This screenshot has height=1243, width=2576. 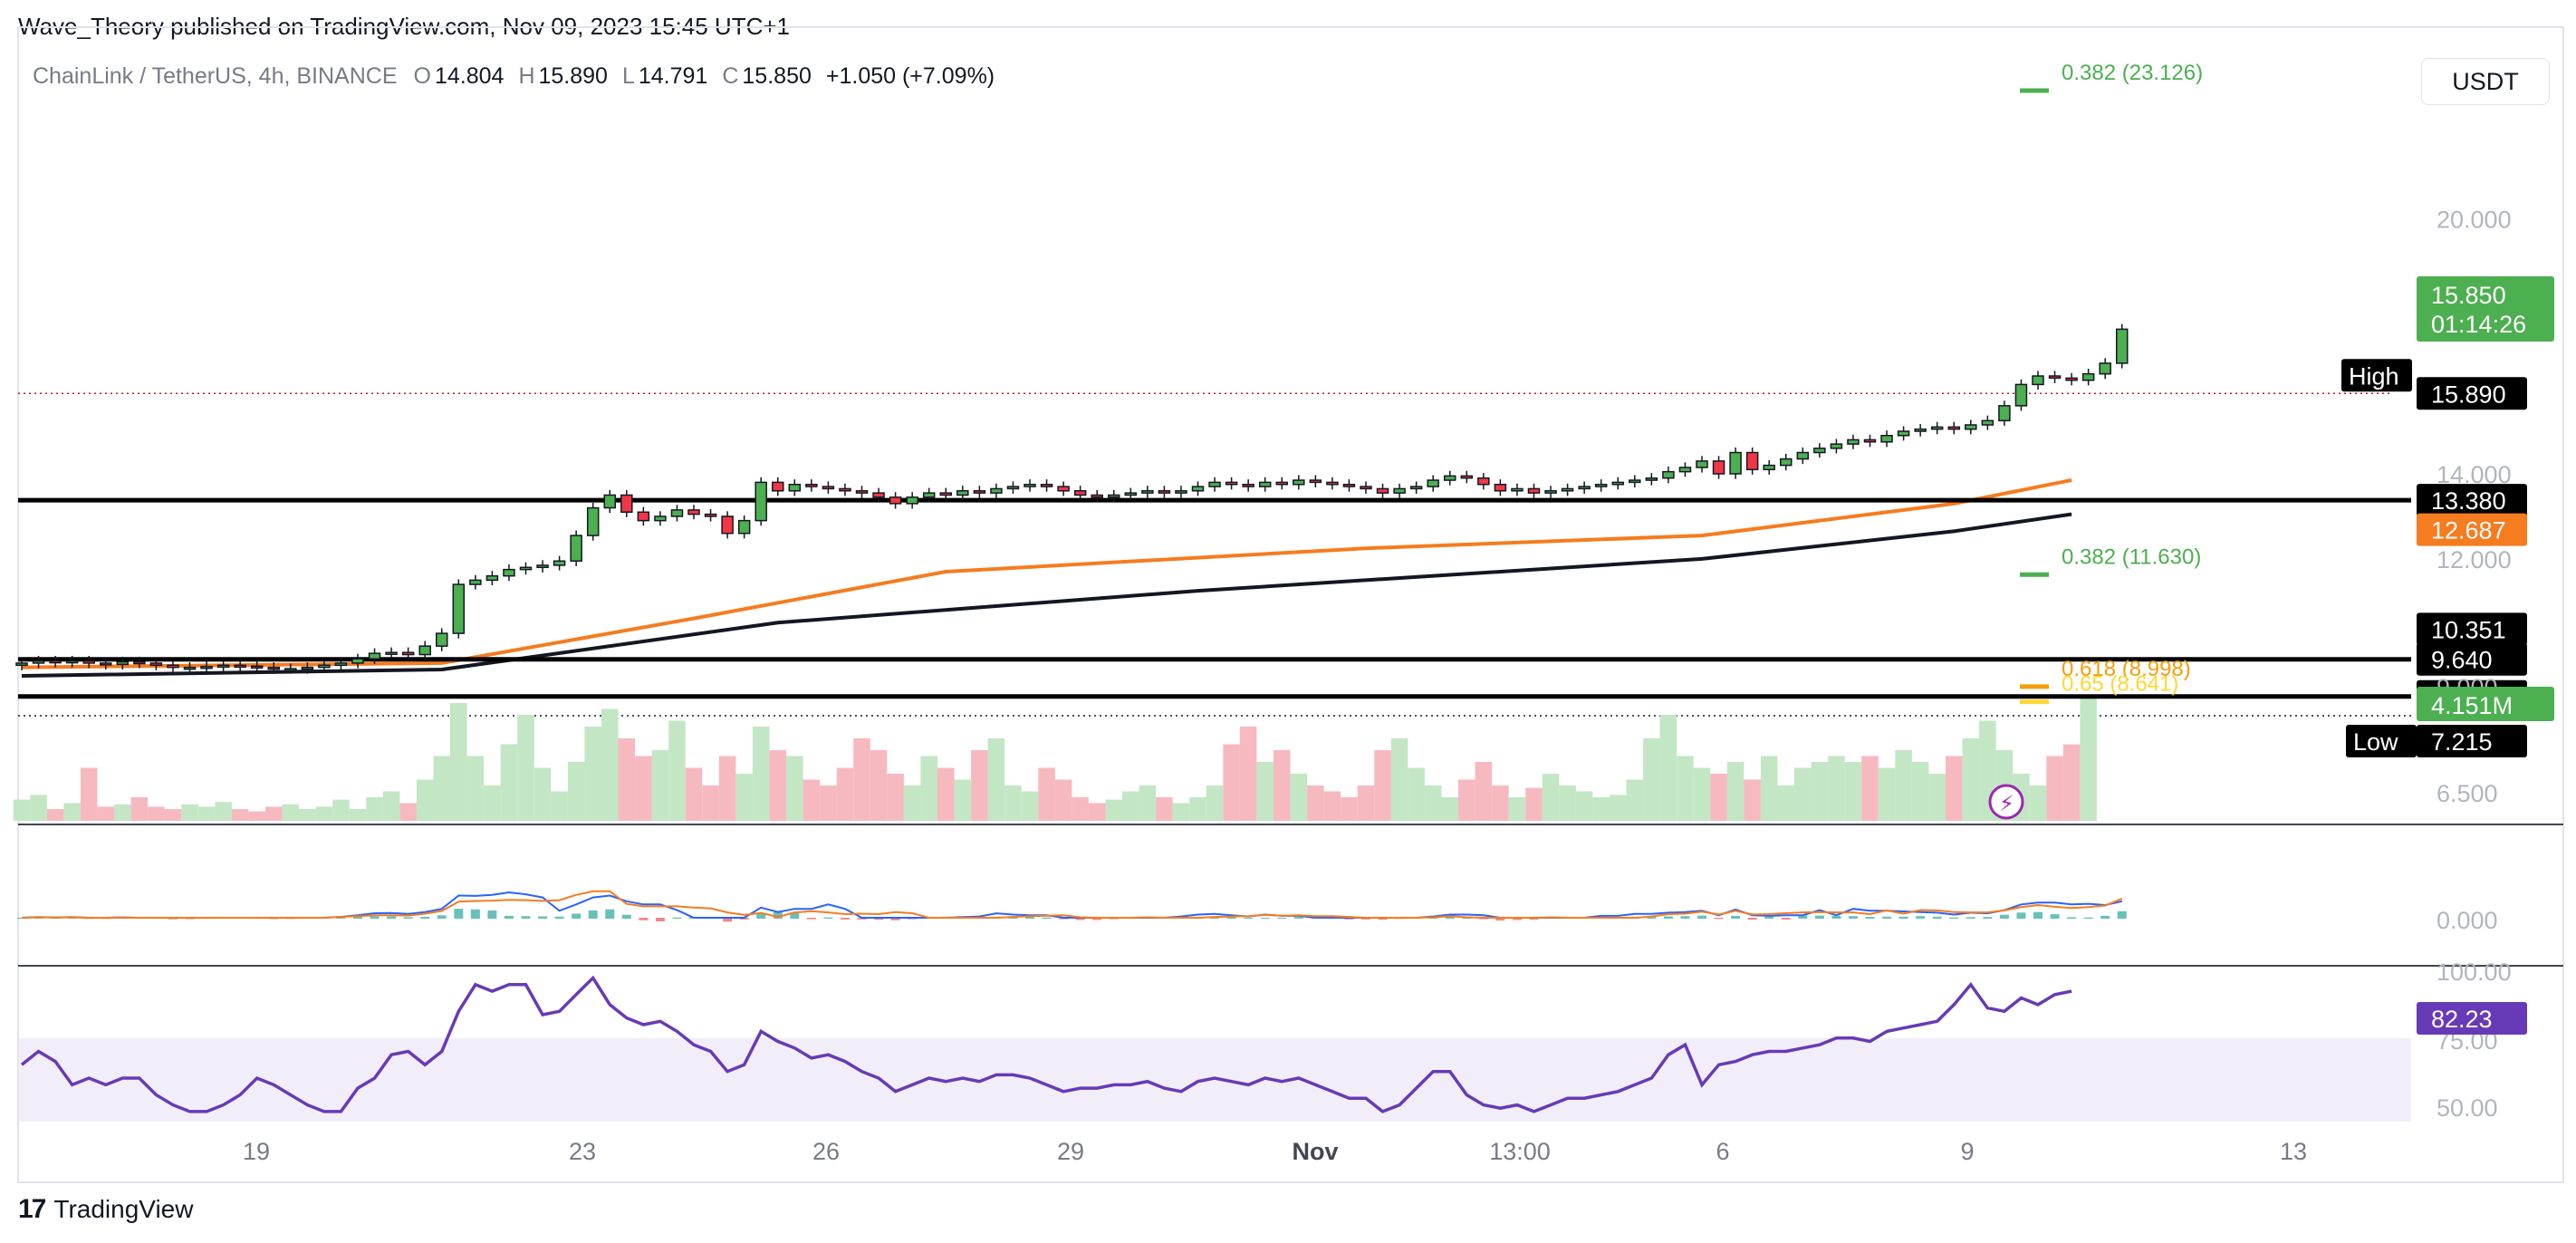 I want to click on low-value: 14.791, so click(x=673, y=76).